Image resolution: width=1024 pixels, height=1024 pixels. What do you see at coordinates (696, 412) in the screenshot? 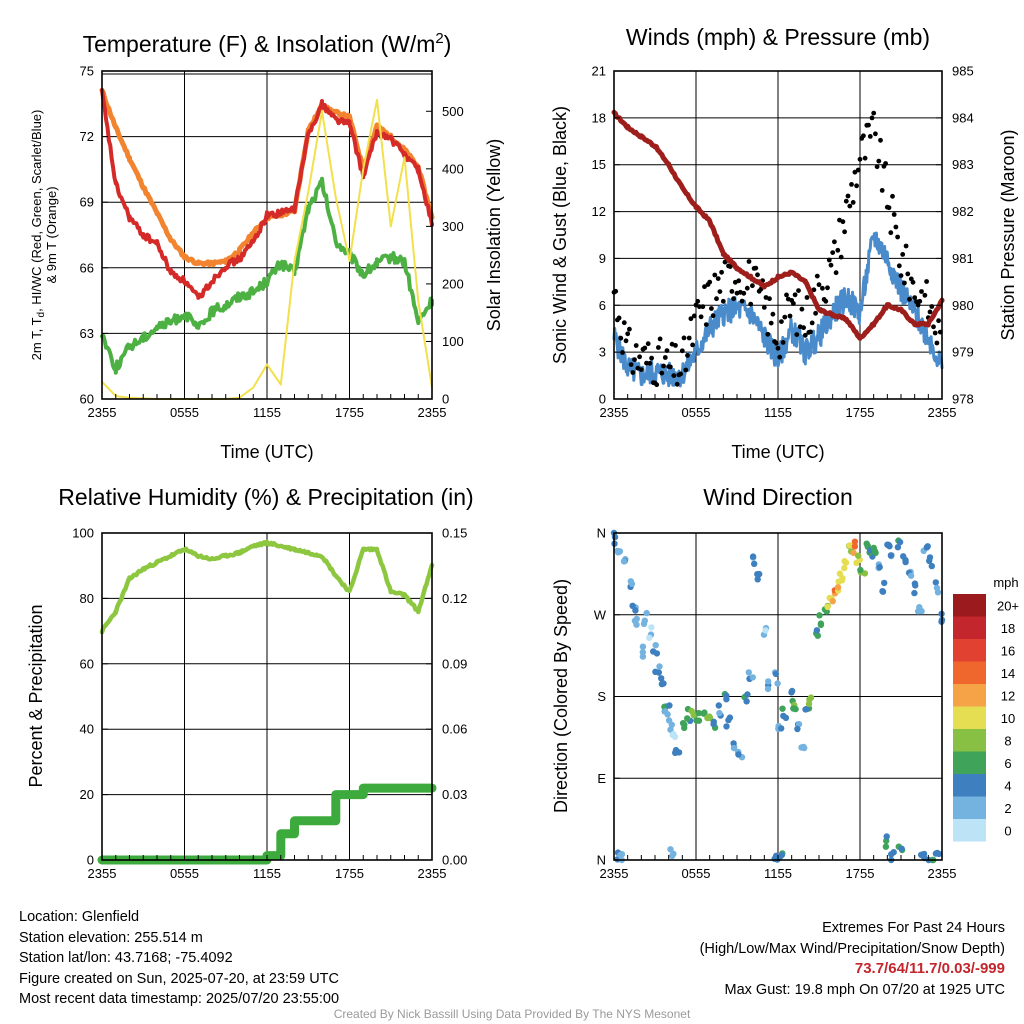
I see `x-tick-label: 0555` at bounding box center [696, 412].